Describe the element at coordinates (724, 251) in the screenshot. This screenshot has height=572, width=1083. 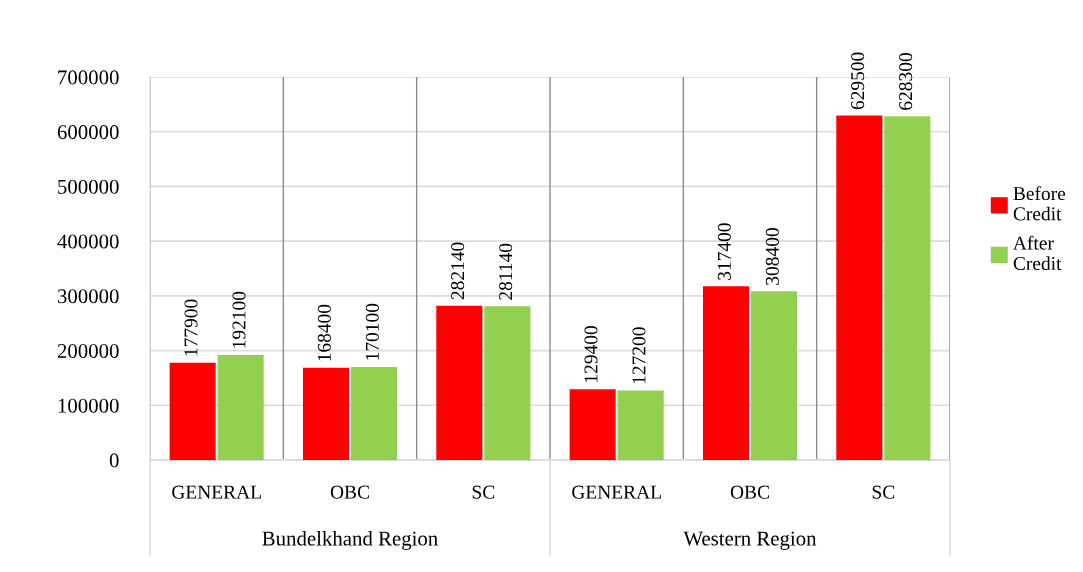
I see `data-label: 317400` at that location.